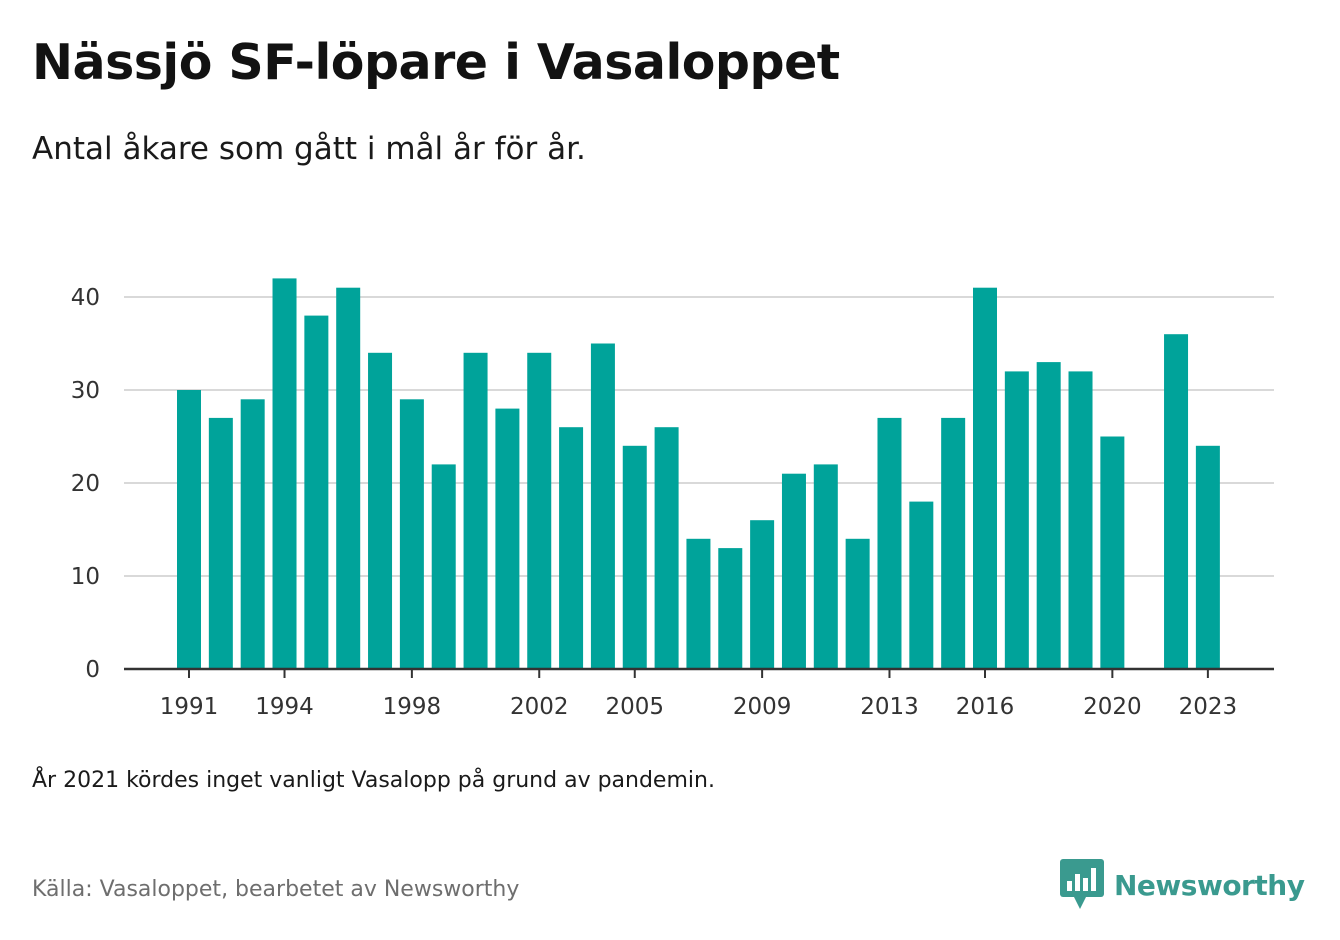 This screenshot has height=940, width=1340. I want to click on brand-logo: Newsworthy, so click(1182, 885).